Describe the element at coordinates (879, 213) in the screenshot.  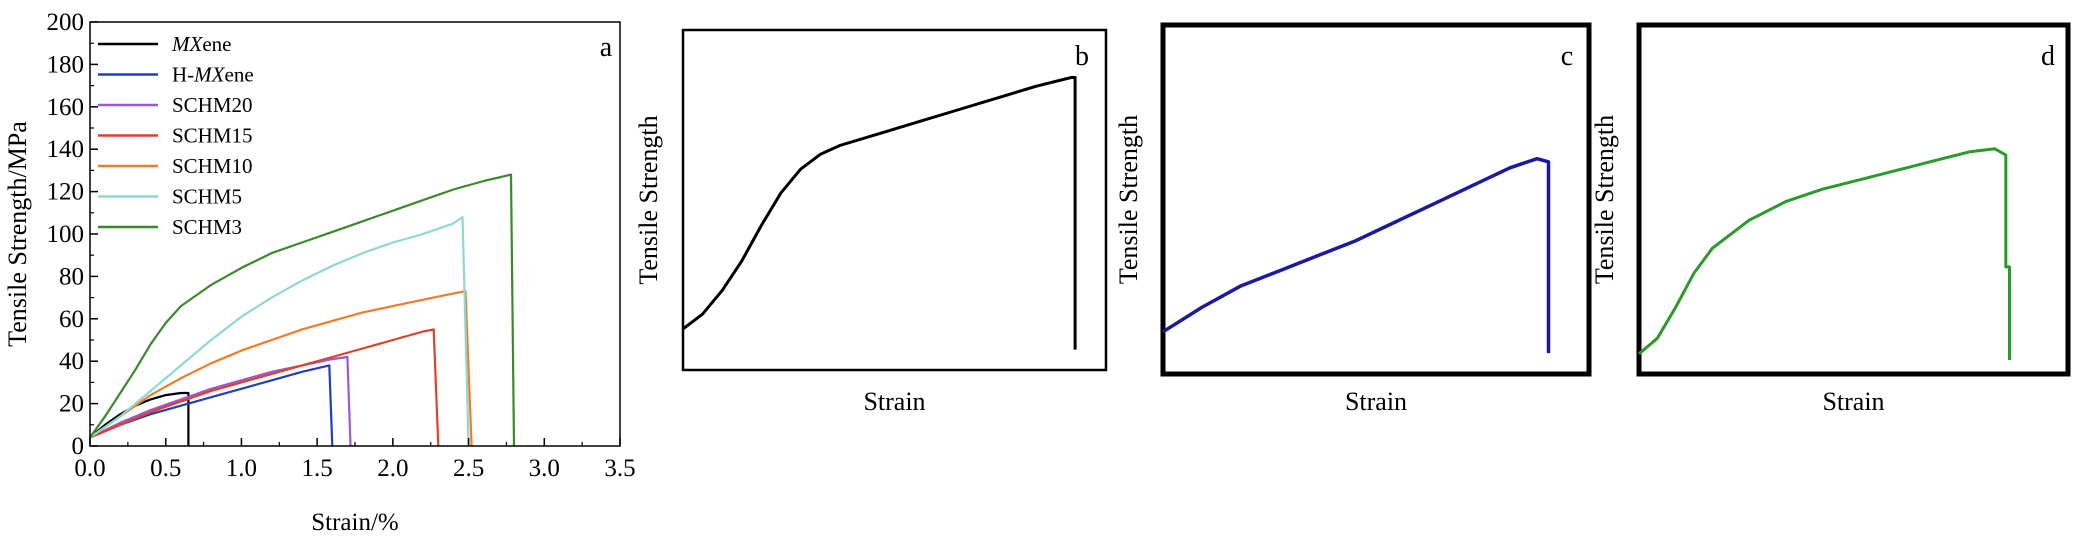
I see `panel-b-curve` at that location.